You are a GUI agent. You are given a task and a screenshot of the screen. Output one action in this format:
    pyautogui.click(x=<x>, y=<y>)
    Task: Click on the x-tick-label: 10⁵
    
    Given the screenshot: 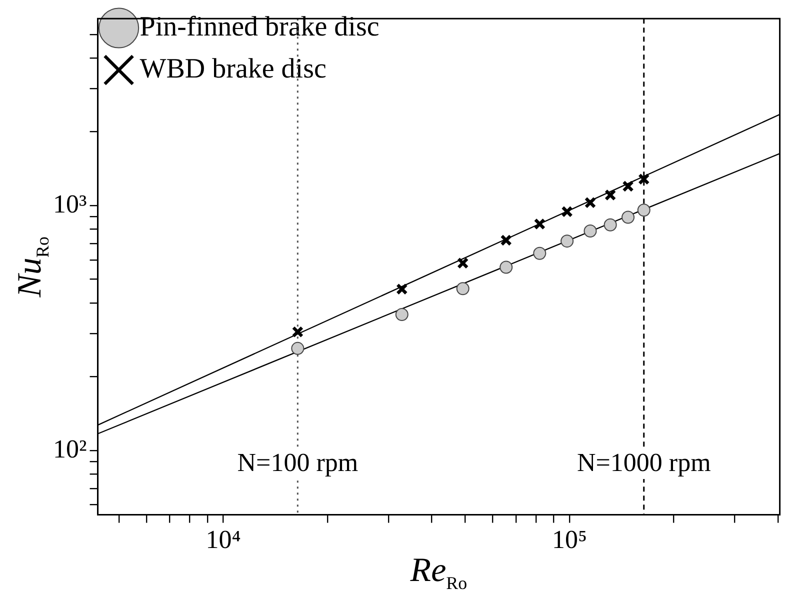 What is the action you would take?
    pyautogui.click(x=570, y=539)
    